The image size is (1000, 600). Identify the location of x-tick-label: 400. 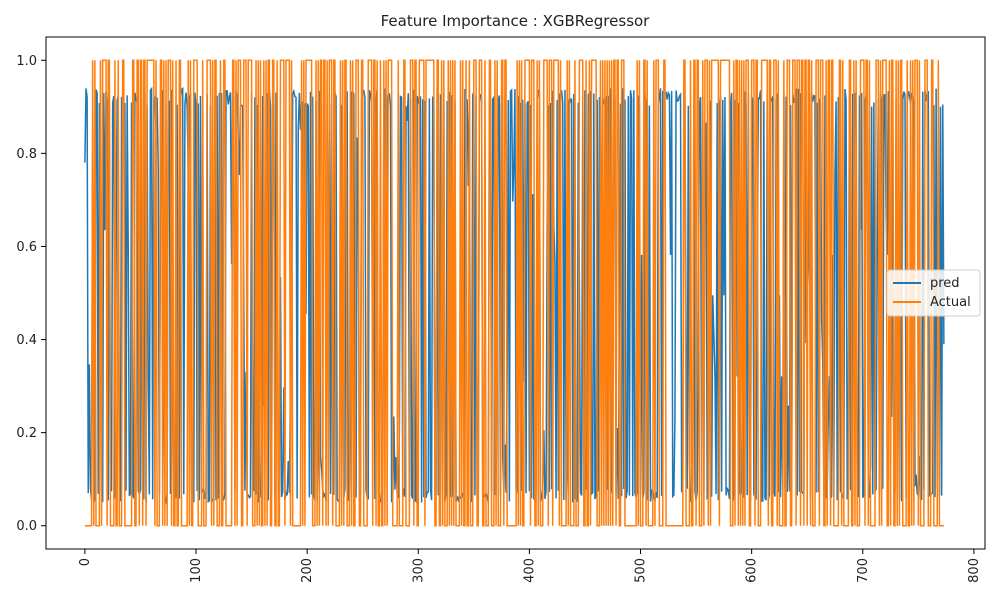
(529, 570).